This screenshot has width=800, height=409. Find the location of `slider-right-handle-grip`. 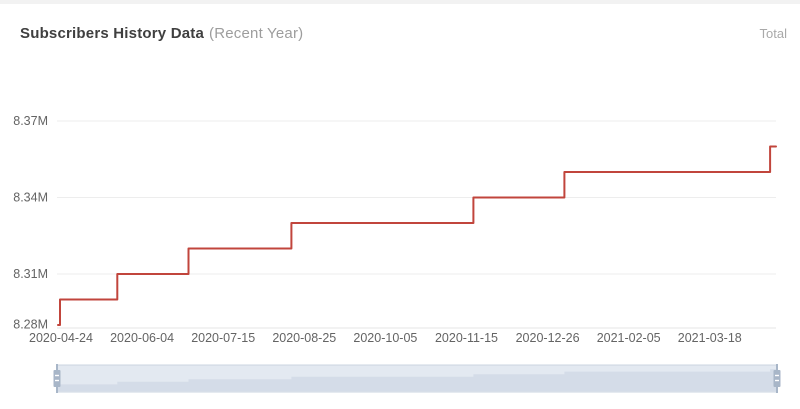

slider-right-handle-grip is located at coordinates (777, 378).